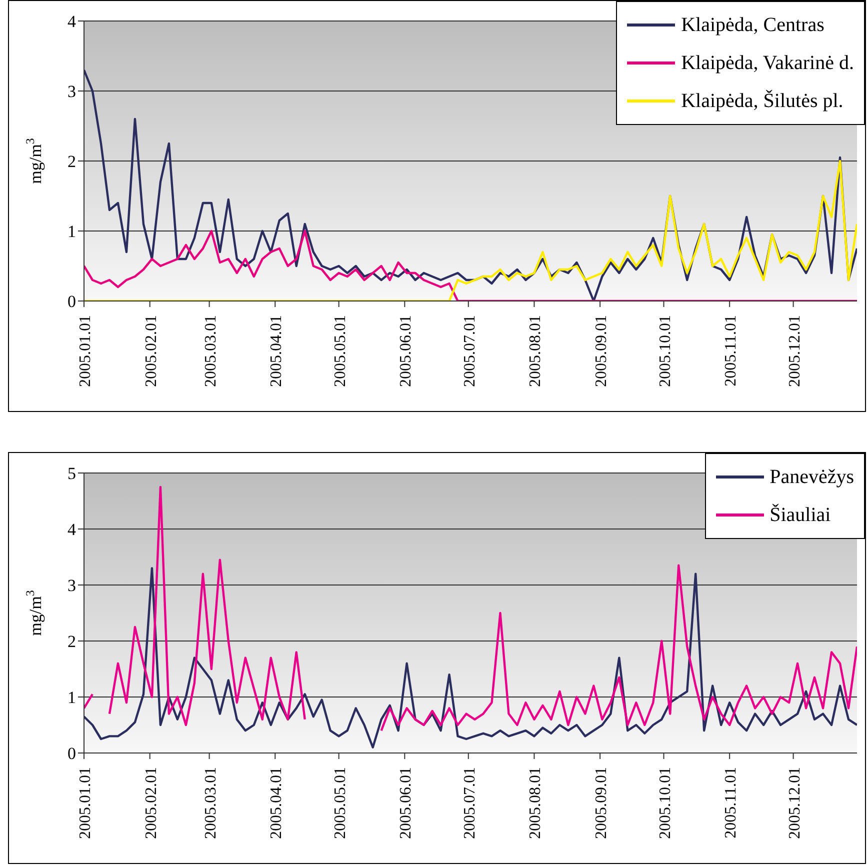 This screenshot has height=866, width=867. What do you see at coordinates (800, 515) in the screenshot?
I see `legend-label: Šiauliai` at bounding box center [800, 515].